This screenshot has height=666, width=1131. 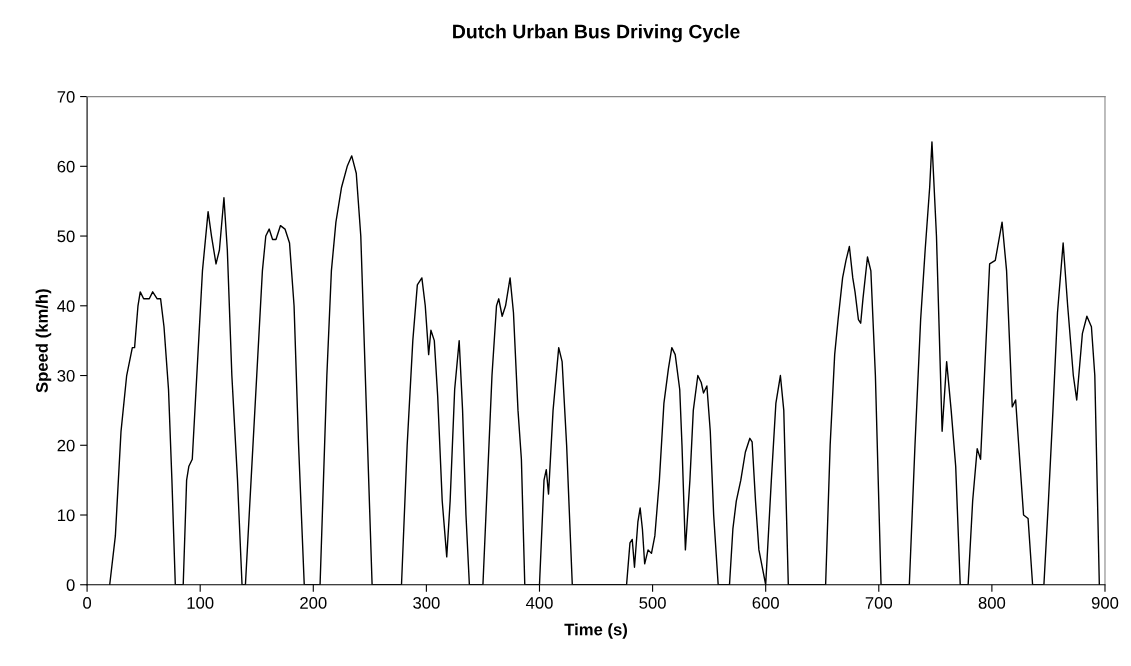 What do you see at coordinates (652, 602) in the screenshot?
I see `x-tick-label: 500` at bounding box center [652, 602].